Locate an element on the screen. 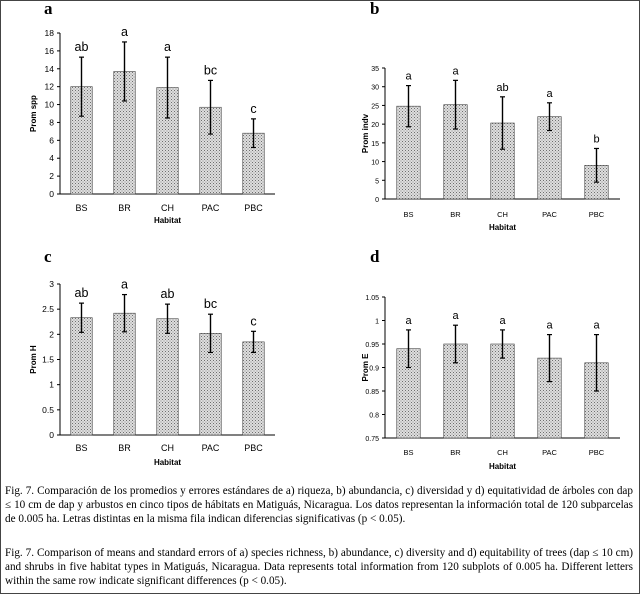 Image resolution: width=640 pixels, height=594 pixels. x-tick-label-4-2: CH is located at coordinates (502, 452).